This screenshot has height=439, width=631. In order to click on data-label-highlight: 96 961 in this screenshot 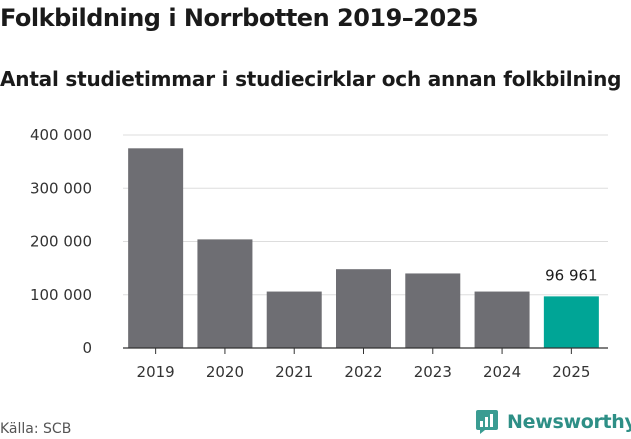, I will do `click(571, 275)`.